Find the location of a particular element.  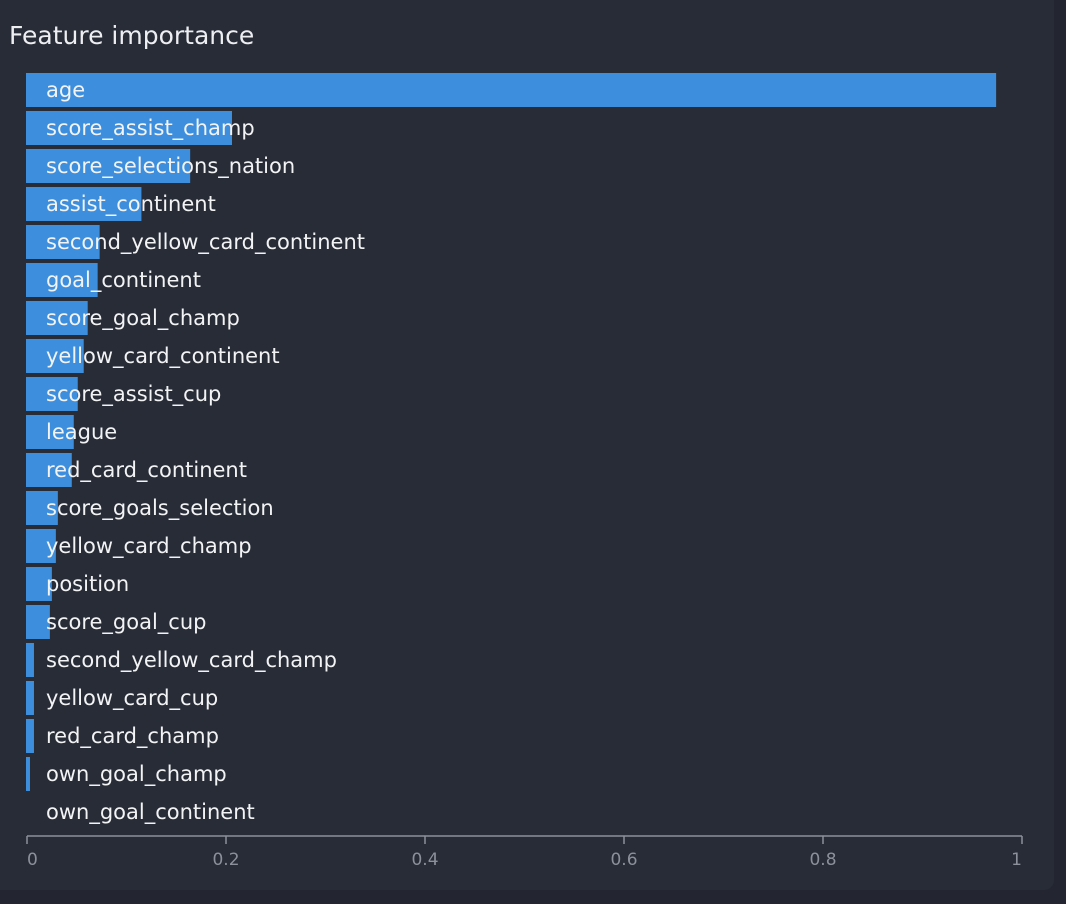

chart-title: Feature importance is located at coordinates (132, 35).